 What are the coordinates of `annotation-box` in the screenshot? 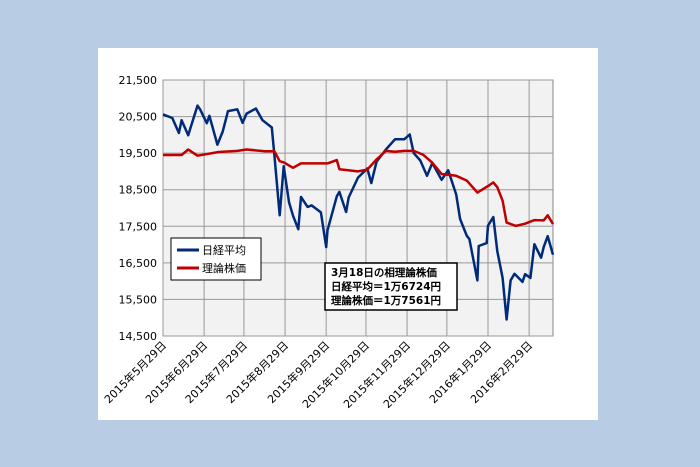 It's located at (391, 286).